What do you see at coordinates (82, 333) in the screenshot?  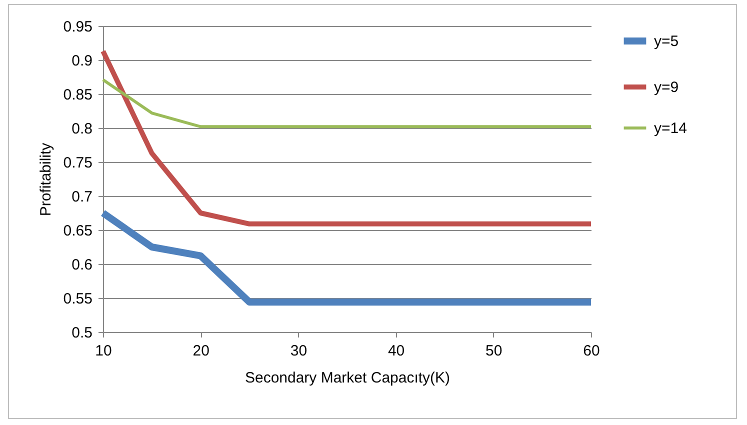 I see `y-tick-label: 0.5` at bounding box center [82, 333].